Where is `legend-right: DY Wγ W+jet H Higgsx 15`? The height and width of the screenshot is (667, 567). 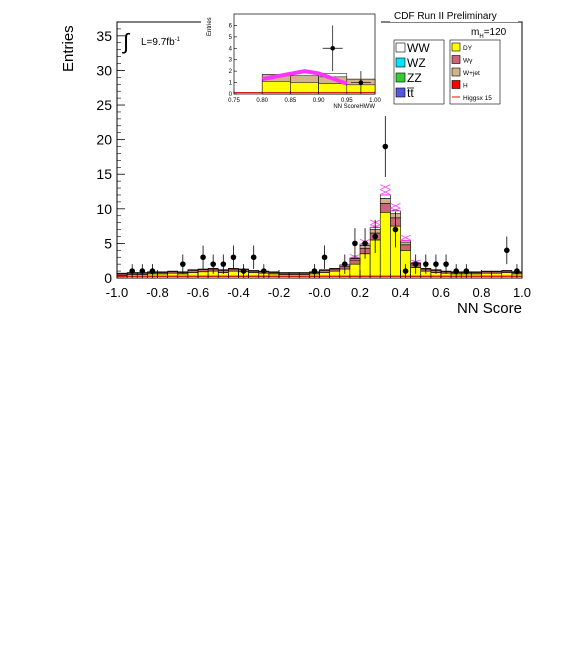 legend-right: DY Wγ W+jet H Higgsx 15 is located at coordinates (475, 72).